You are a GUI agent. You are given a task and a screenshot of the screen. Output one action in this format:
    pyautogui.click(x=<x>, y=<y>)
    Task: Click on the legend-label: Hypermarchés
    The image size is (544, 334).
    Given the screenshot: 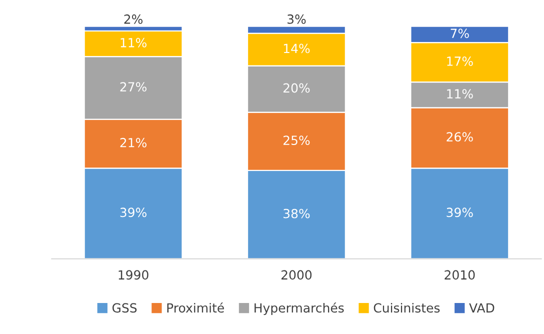 What is the action you would take?
    pyautogui.click(x=299, y=309)
    